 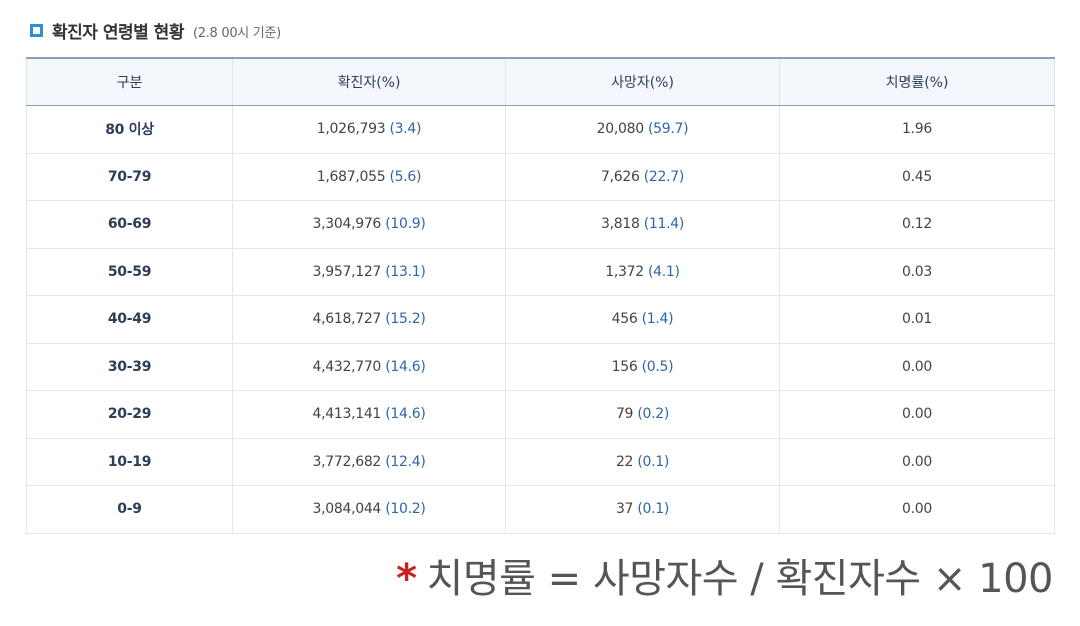 I want to click on confirmed-count: 4,413,141, so click(x=347, y=414).